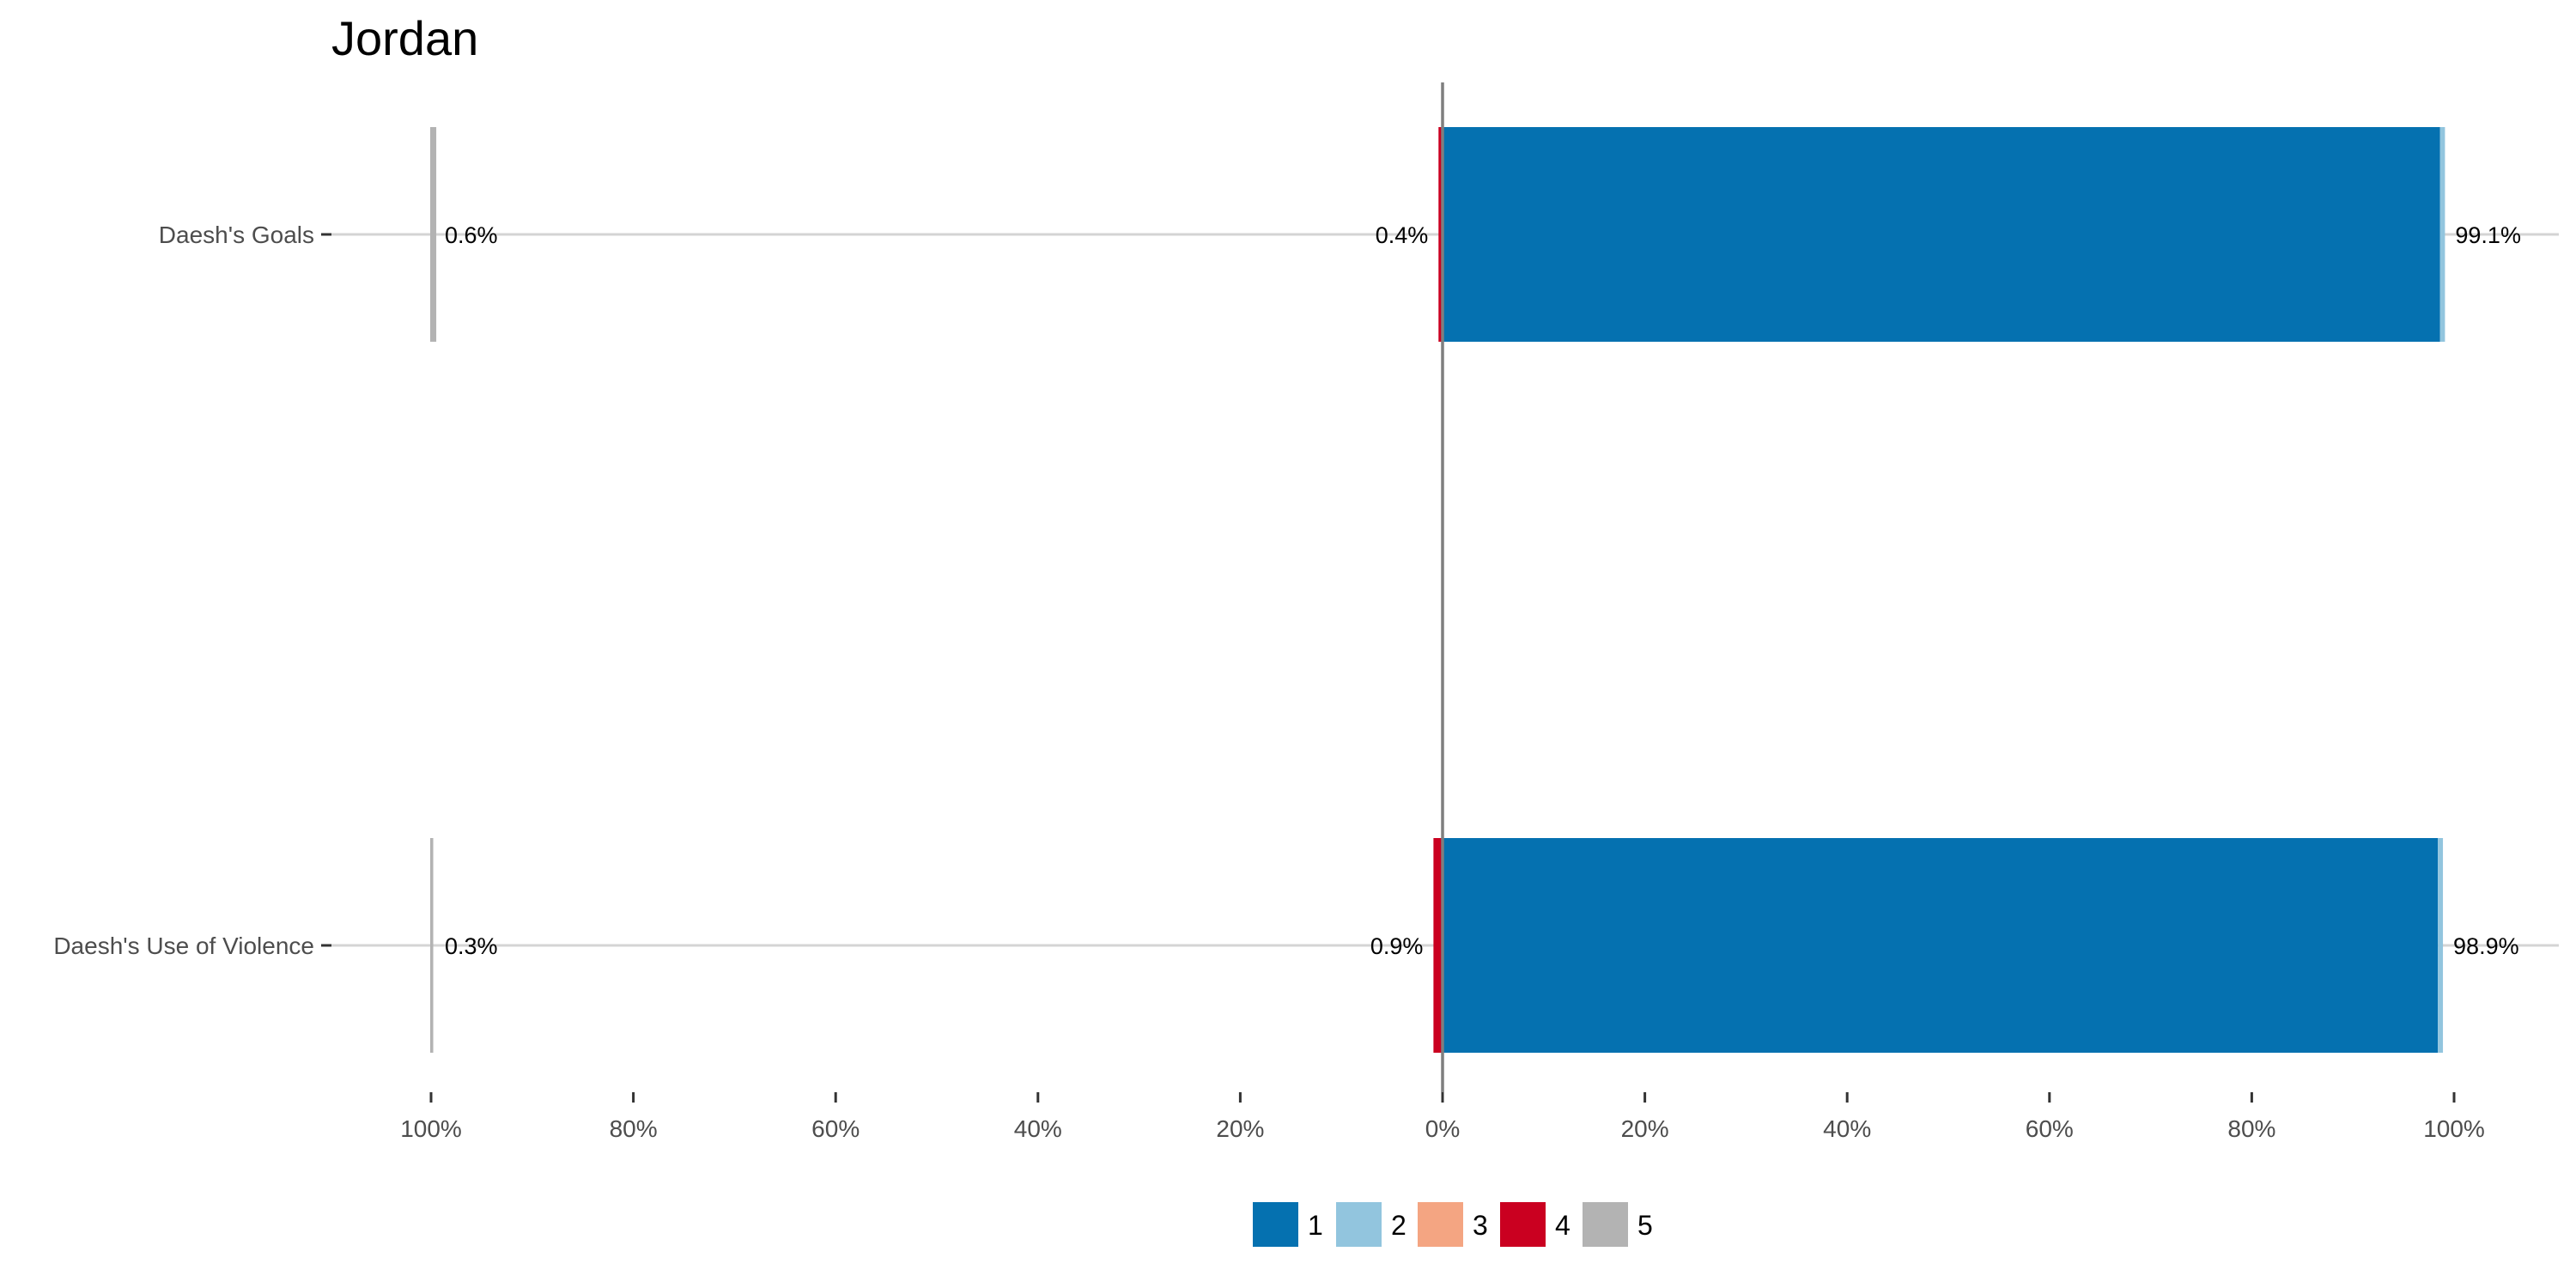  Describe the element at coordinates (1442, 1129) in the screenshot. I see `x-tick-label: 0%` at that location.